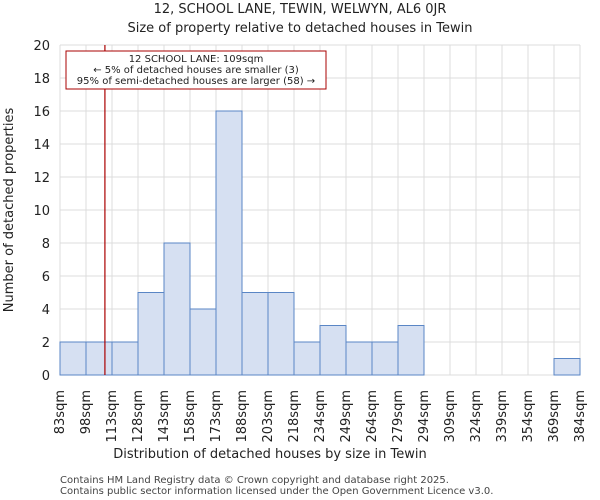 The width and height of the screenshot is (600, 500). What do you see at coordinates (46, 376) in the screenshot?
I see `y-tick-label: 0` at bounding box center [46, 376].